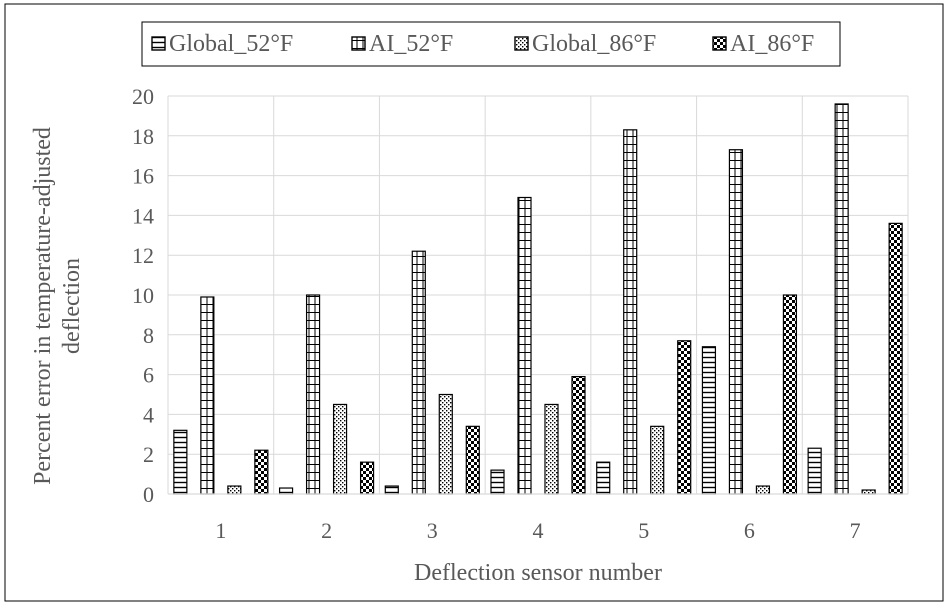 The width and height of the screenshot is (950, 608). What do you see at coordinates (643, 530) in the screenshot?
I see `x-tick-label: 5` at bounding box center [643, 530].